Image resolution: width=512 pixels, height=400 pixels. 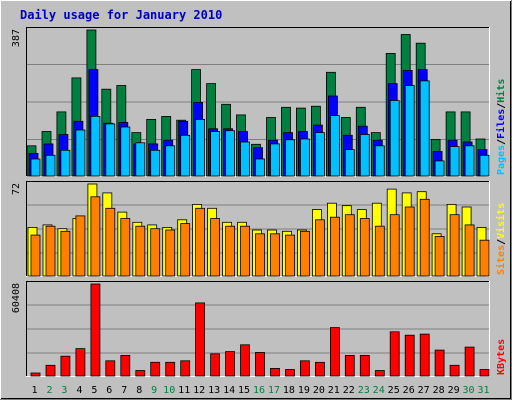 I want to click on x-tick-label-day-12: 12, so click(x=199, y=390).